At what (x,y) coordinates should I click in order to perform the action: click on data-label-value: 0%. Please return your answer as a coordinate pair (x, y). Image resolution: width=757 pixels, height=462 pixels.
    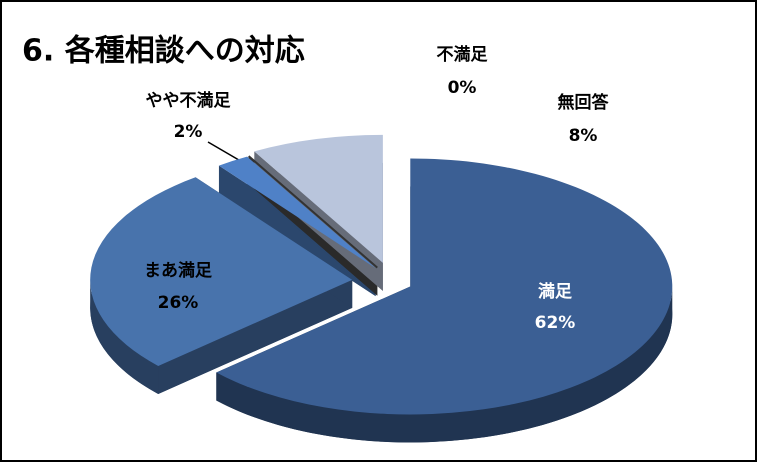
    Looking at the image, I should click on (462, 88).